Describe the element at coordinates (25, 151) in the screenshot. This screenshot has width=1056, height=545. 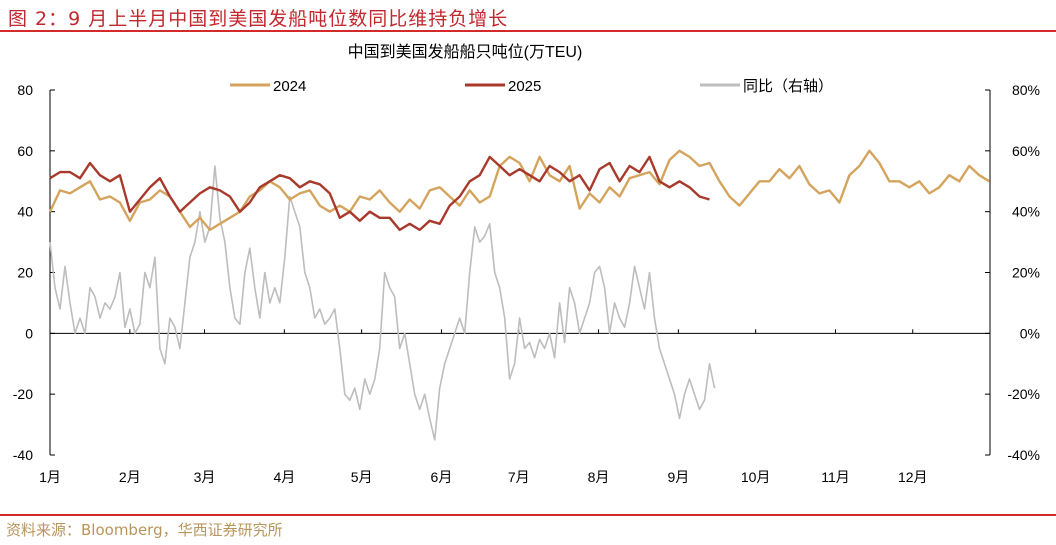
I see `y-tick-label: 60` at that location.